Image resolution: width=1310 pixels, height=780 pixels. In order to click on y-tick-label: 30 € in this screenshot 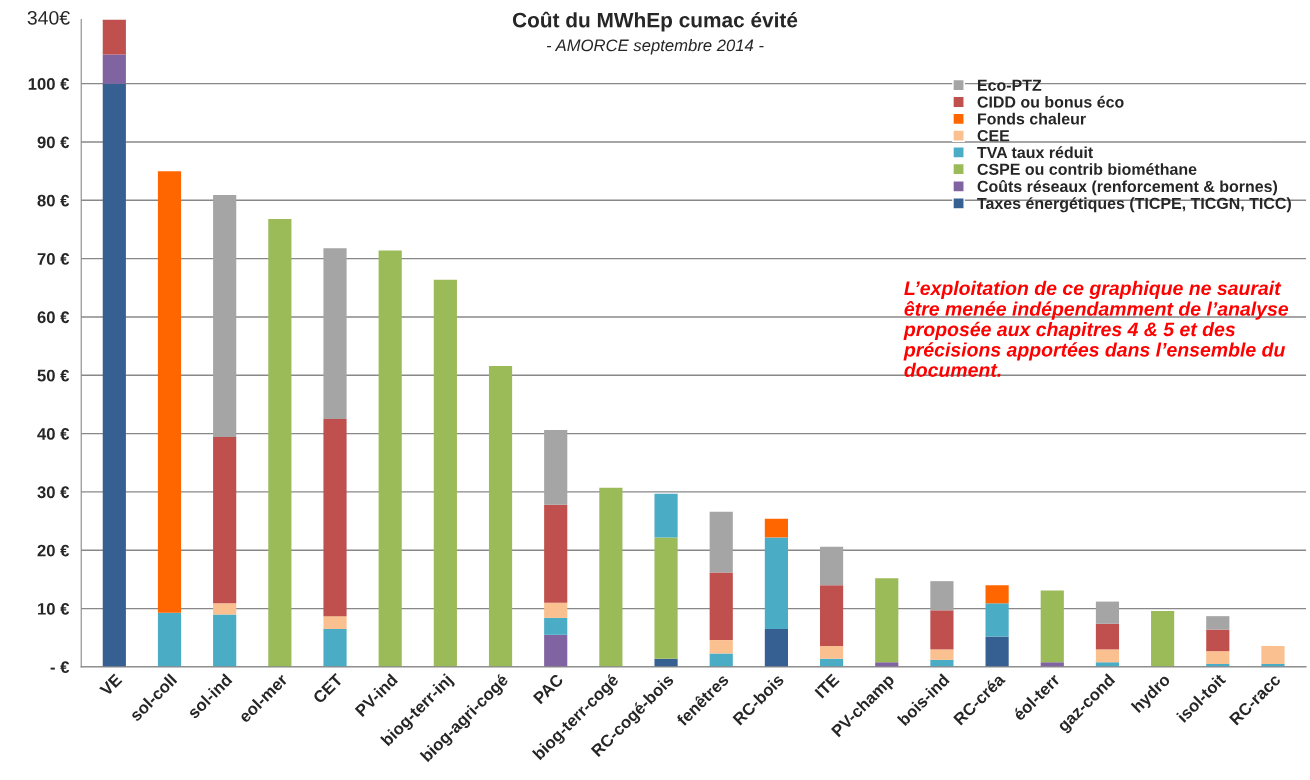, I will do `click(53, 492)`.